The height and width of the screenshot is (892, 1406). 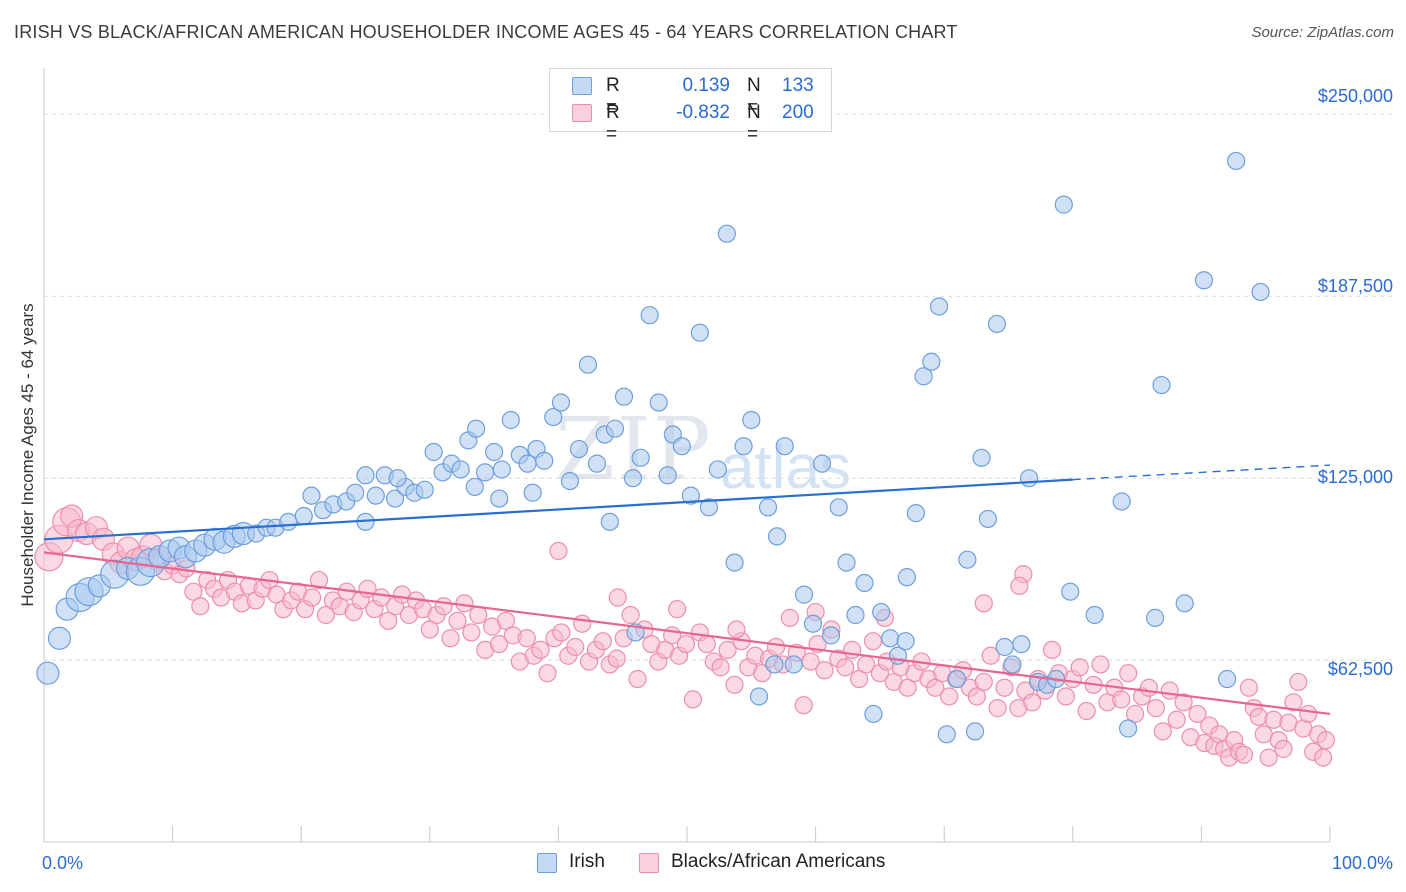 I want to click on legend-r-value-irish: 0.139, so click(x=706, y=85).